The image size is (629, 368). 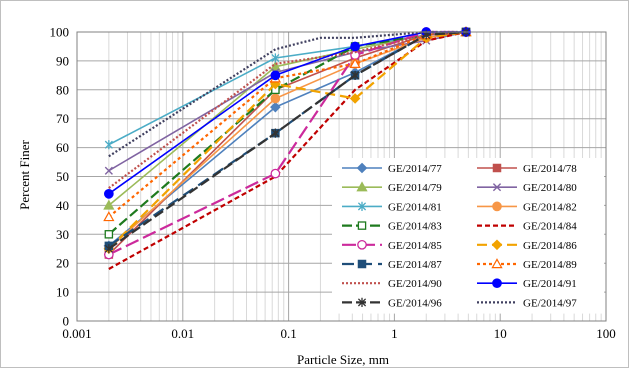 What do you see at coordinates (415, 227) in the screenshot?
I see `legend-label: GE/2014/83` at bounding box center [415, 227].